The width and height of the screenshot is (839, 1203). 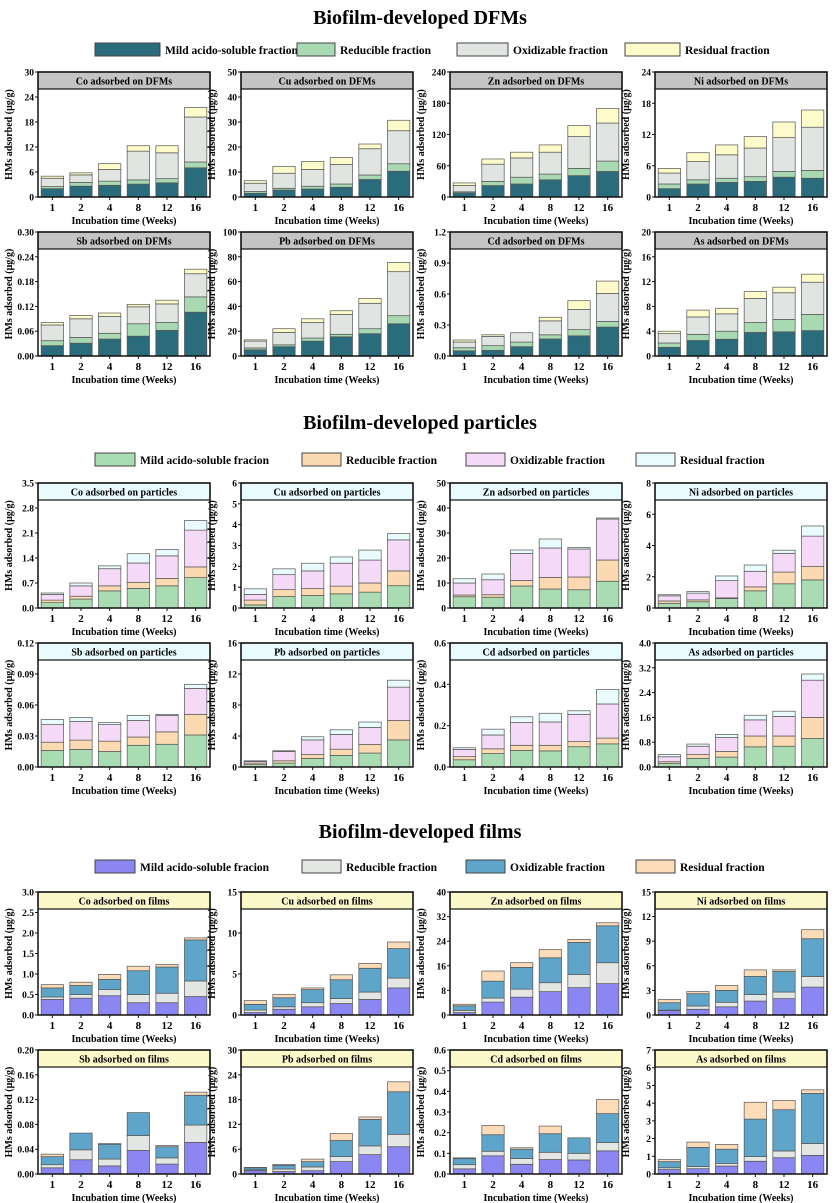 What do you see at coordinates (648, 1140) in the screenshot?
I see `y-tick-label: 2` at bounding box center [648, 1140].